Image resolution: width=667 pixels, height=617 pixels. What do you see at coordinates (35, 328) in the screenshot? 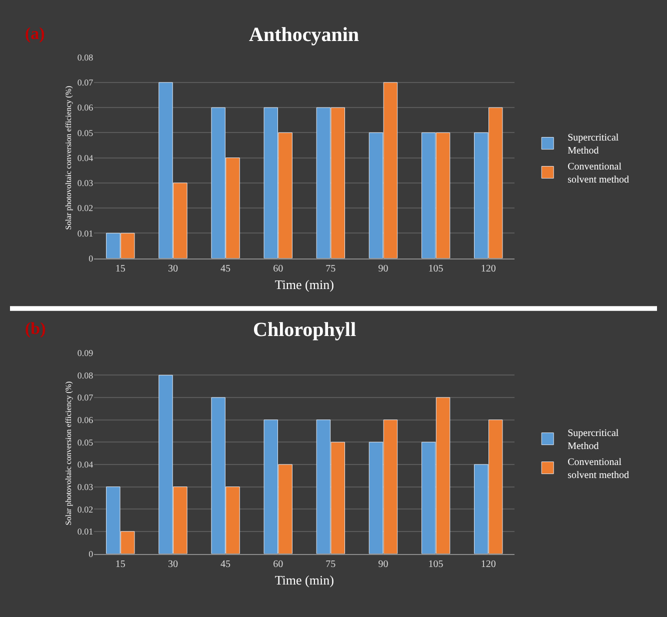
I see `text: (b)` at bounding box center [35, 328].